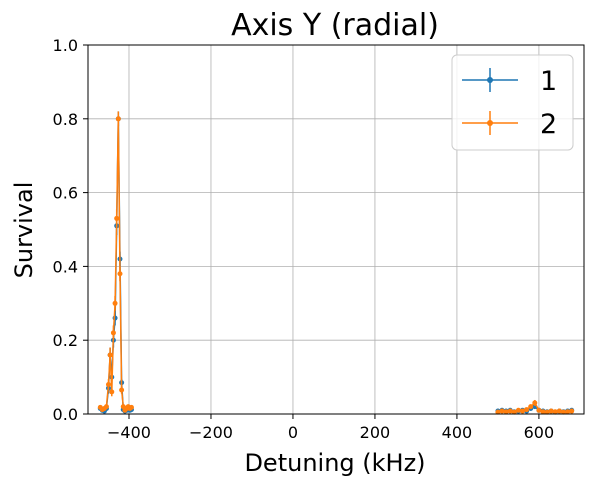  Describe the element at coordinates (129, 432) in the screenshot. I see `x-tick-label: −400` at that location.